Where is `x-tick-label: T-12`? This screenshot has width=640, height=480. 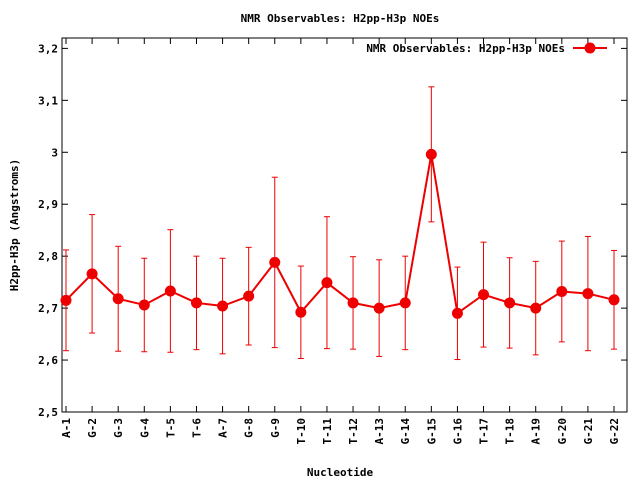 x-tick-label: T-12 is located at coordinates (353, 431).